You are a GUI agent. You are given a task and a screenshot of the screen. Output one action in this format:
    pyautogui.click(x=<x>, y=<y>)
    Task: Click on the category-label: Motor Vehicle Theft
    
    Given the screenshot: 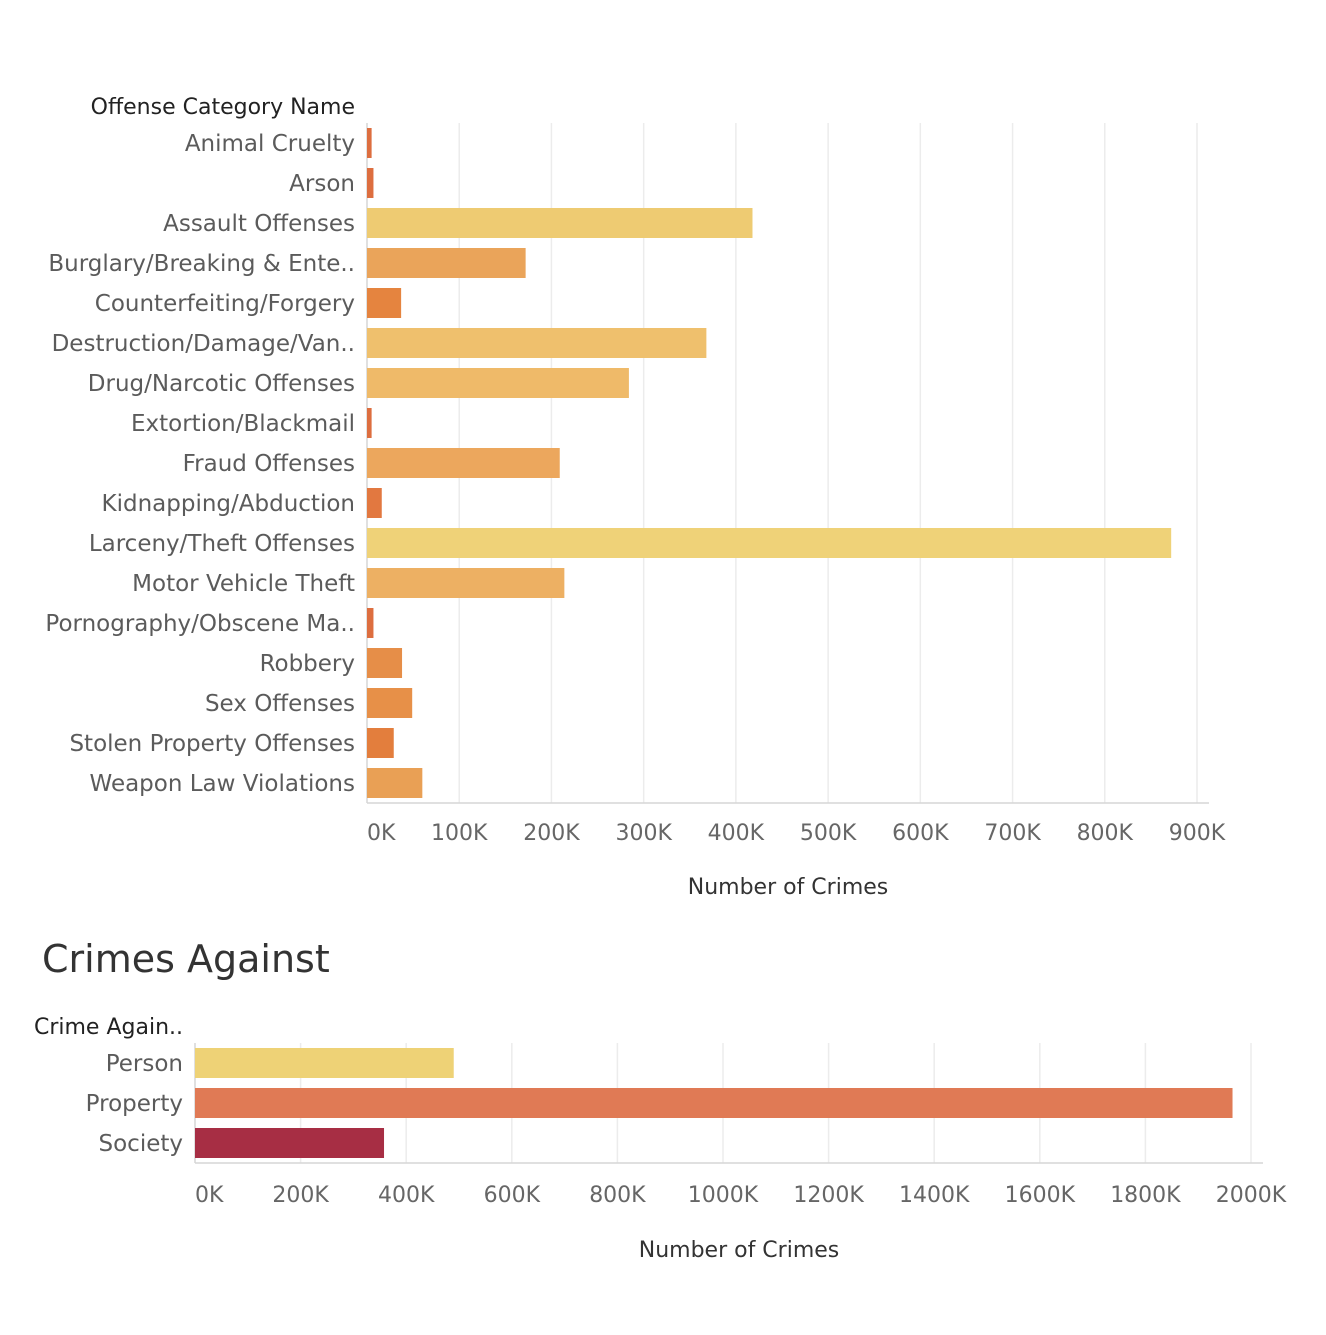 What is the action you would take?
    pyautogui.click(x=243, y=584)
    